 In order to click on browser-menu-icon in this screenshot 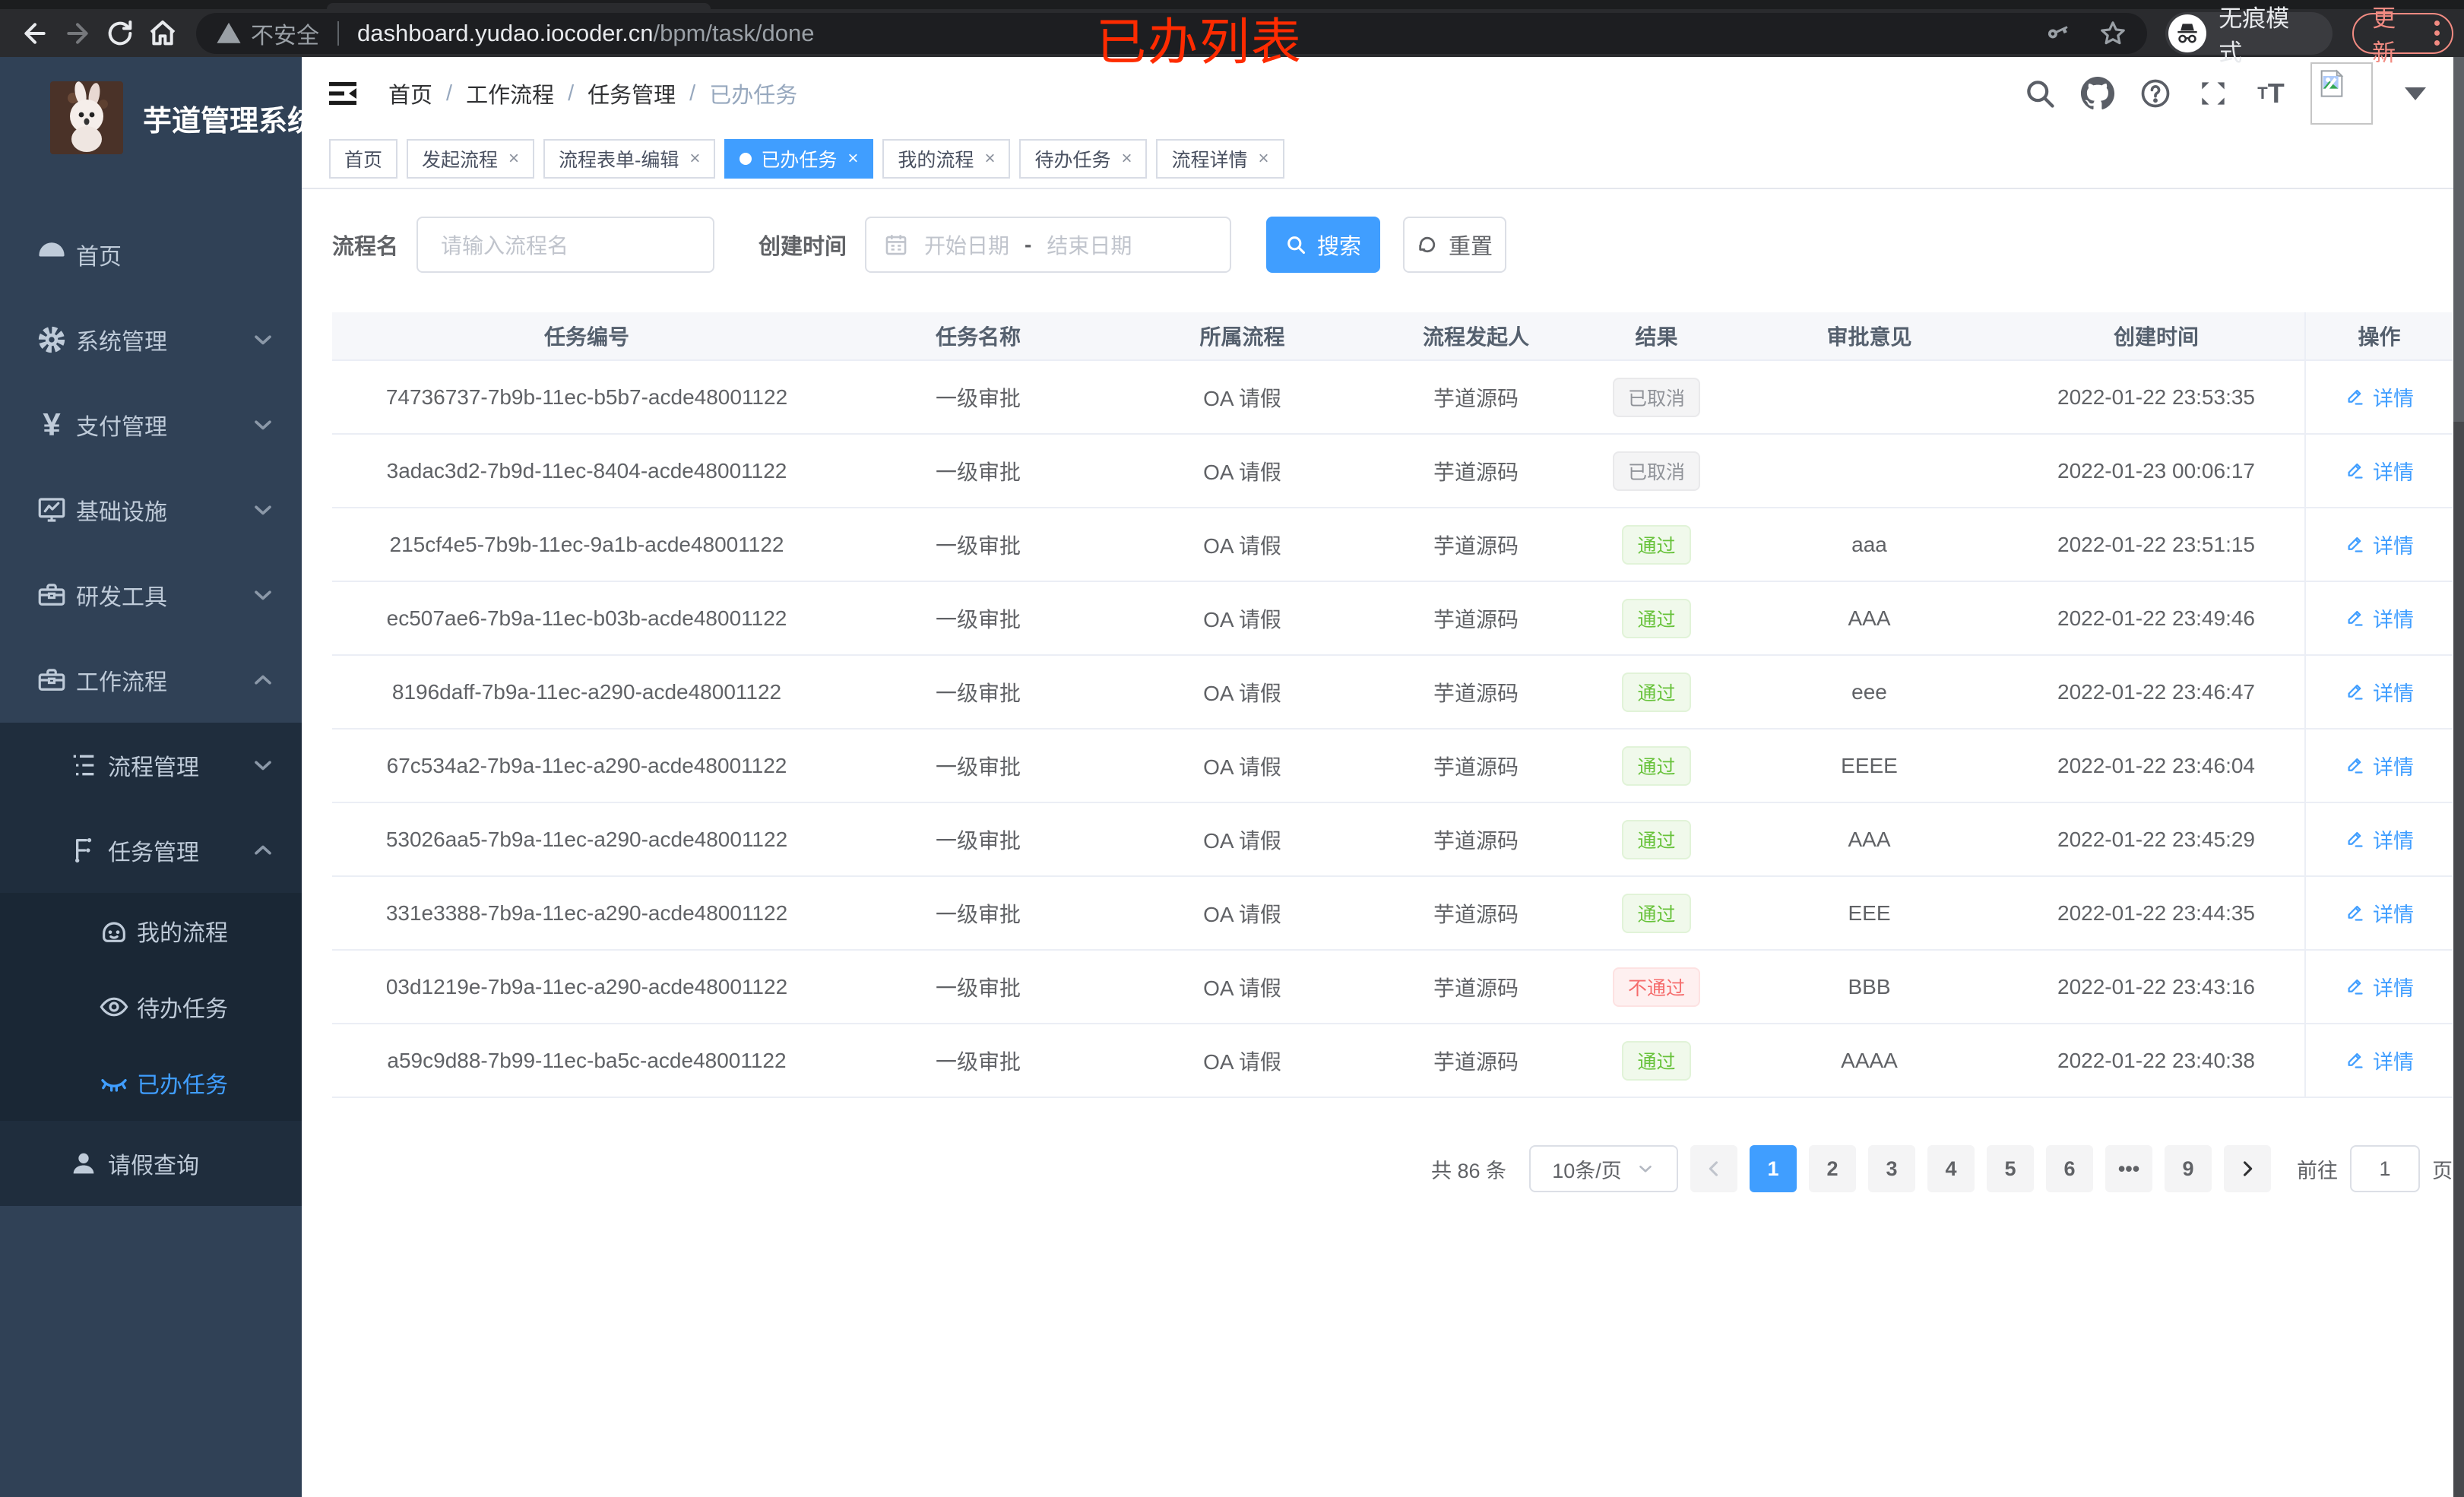, I will do `click(2437, 33)`.